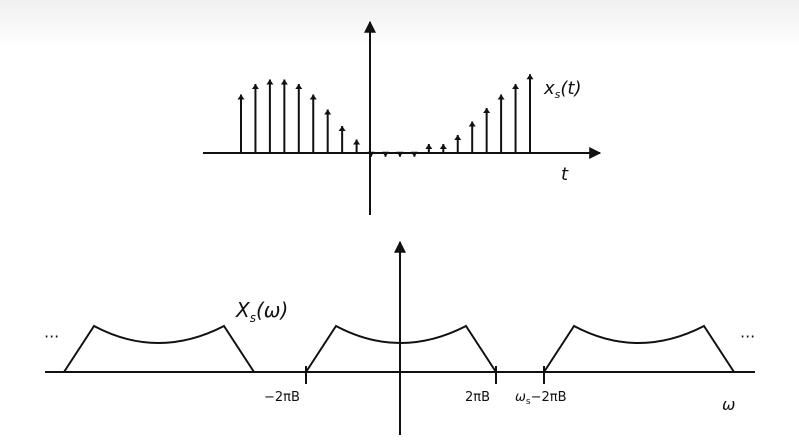 Image resolution: width=799 pixels, height=448 pixels. Describe the element at coordinates (541, 398) in the screenshot. I see `tick-label-omega-s: ωs−2πB` at that location.